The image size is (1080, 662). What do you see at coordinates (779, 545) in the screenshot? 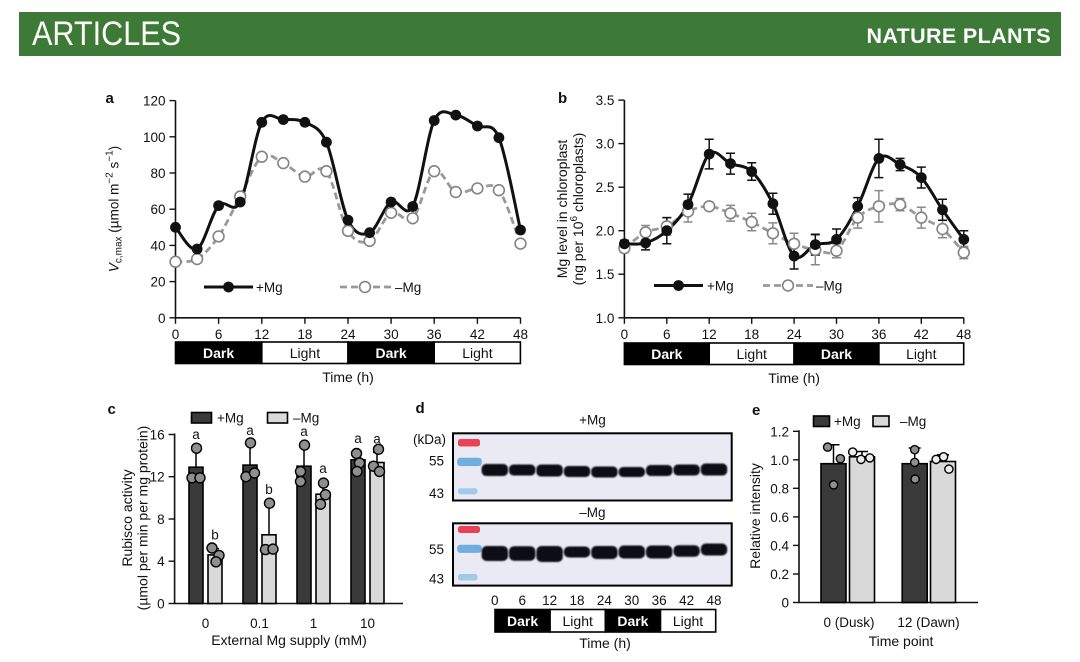
I see `svg-text: 0.4` at bounding box center [779, 545].